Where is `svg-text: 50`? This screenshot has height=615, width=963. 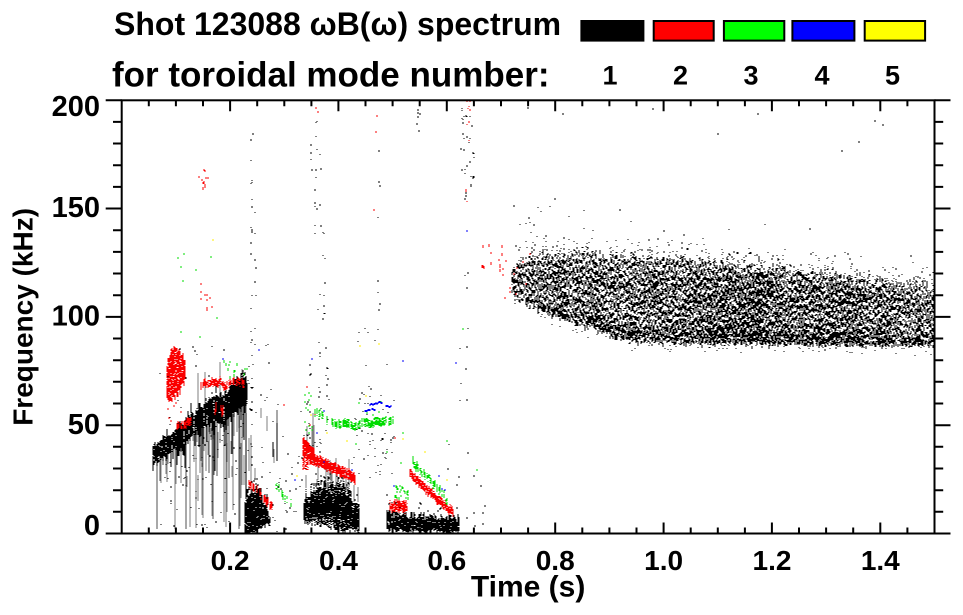 svg-text: 50 is located at coordinates (84, 425).